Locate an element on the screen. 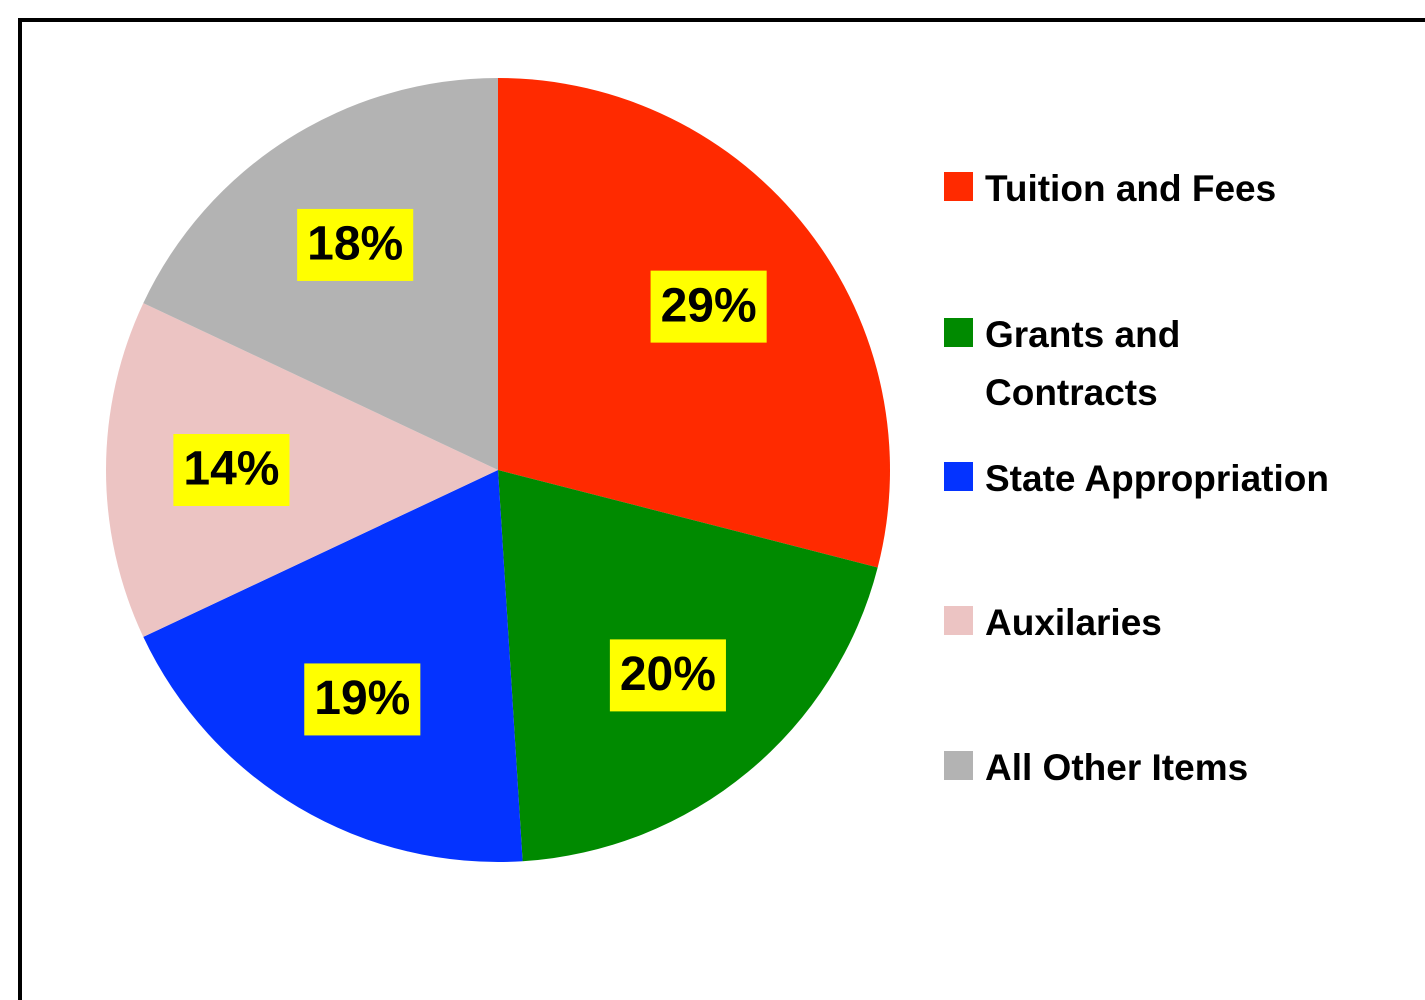 This screenshot has height=1000, width=1425. data-label: 18% is located at coordinates (355, 244).